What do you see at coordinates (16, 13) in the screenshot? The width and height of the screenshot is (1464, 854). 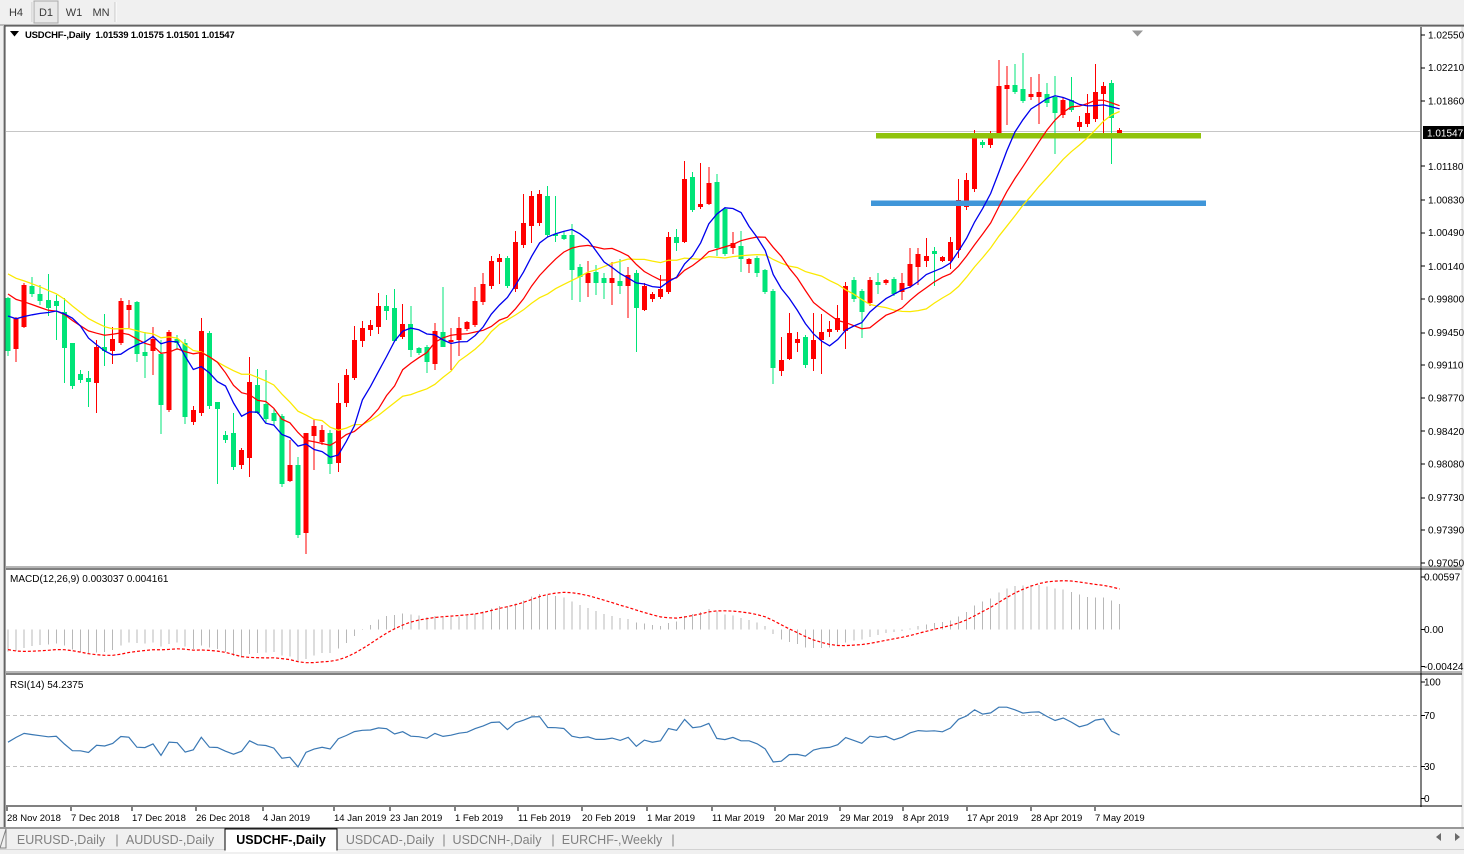 I see `svg-text: H4` at bounding box center [16, 13].